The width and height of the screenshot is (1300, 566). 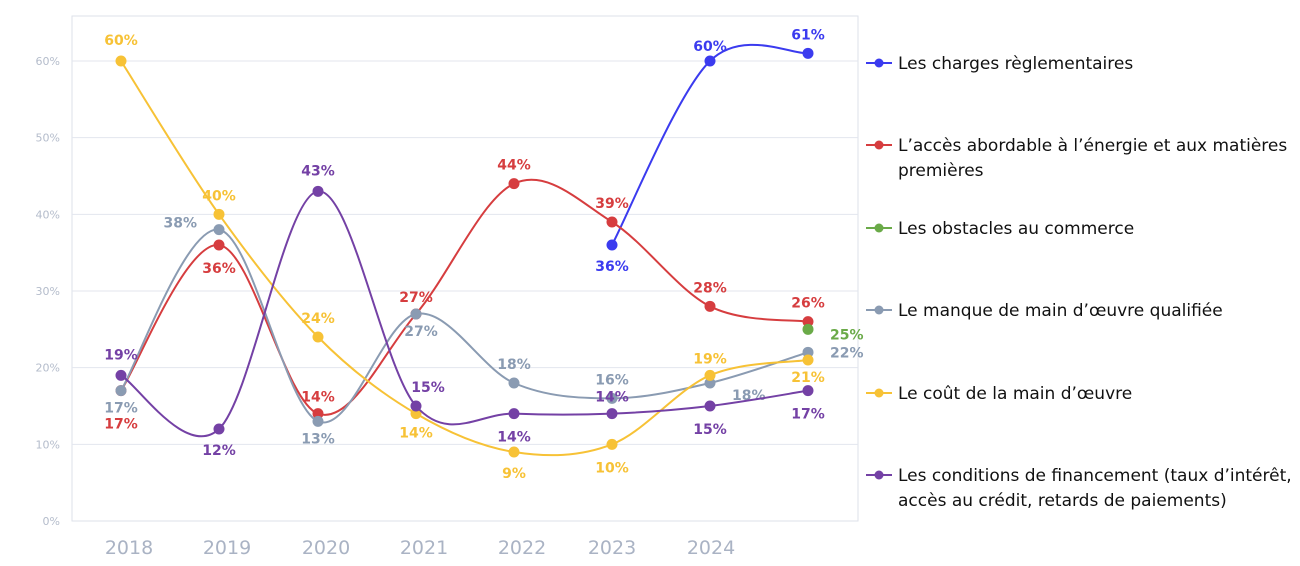 What do you see at coordinates (48, 214) in the screenshot?
I see `y-tick-label: 40%` at bounding box center [48, 214].